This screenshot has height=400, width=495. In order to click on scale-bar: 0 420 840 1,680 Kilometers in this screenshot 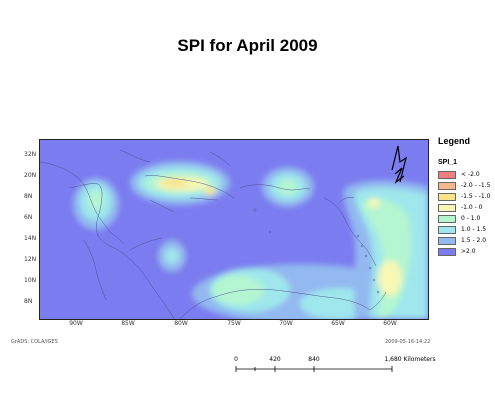, I will do `click(334, 366)`.